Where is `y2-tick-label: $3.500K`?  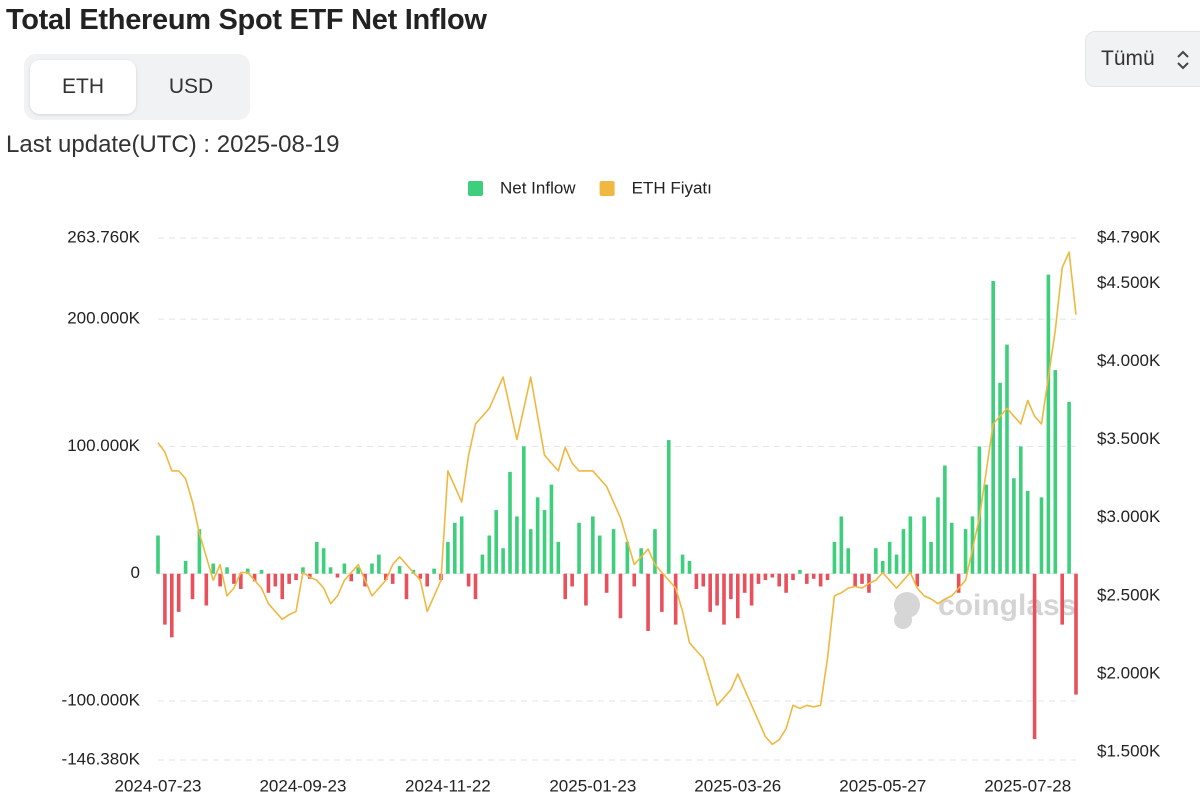 y2-tick-label: $3.500K is located at coordinates (1129, 438).